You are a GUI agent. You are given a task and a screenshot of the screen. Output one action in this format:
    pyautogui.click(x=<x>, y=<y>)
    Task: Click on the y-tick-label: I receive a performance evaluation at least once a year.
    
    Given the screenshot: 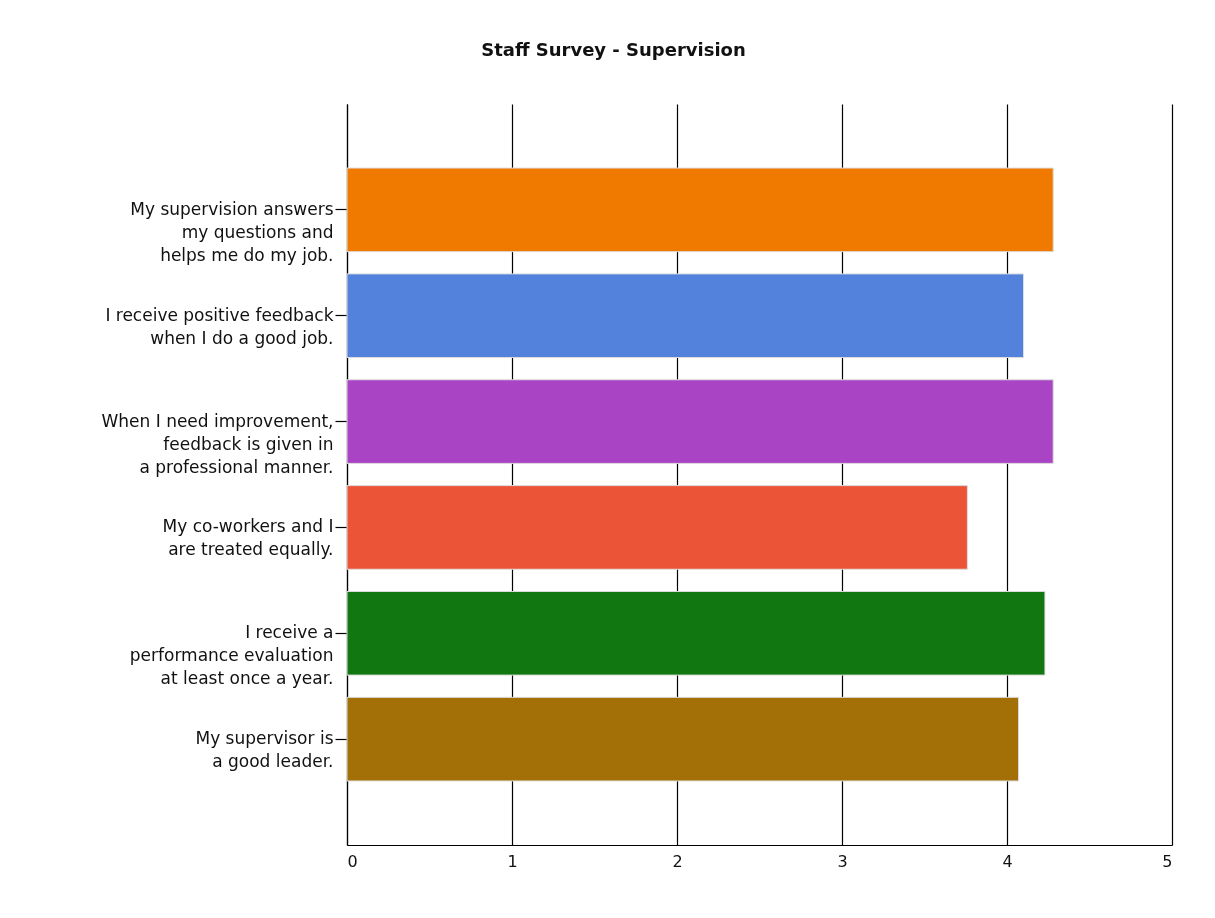 What is the action you would take?
    pyautogui.click(x=231, y=655)
    